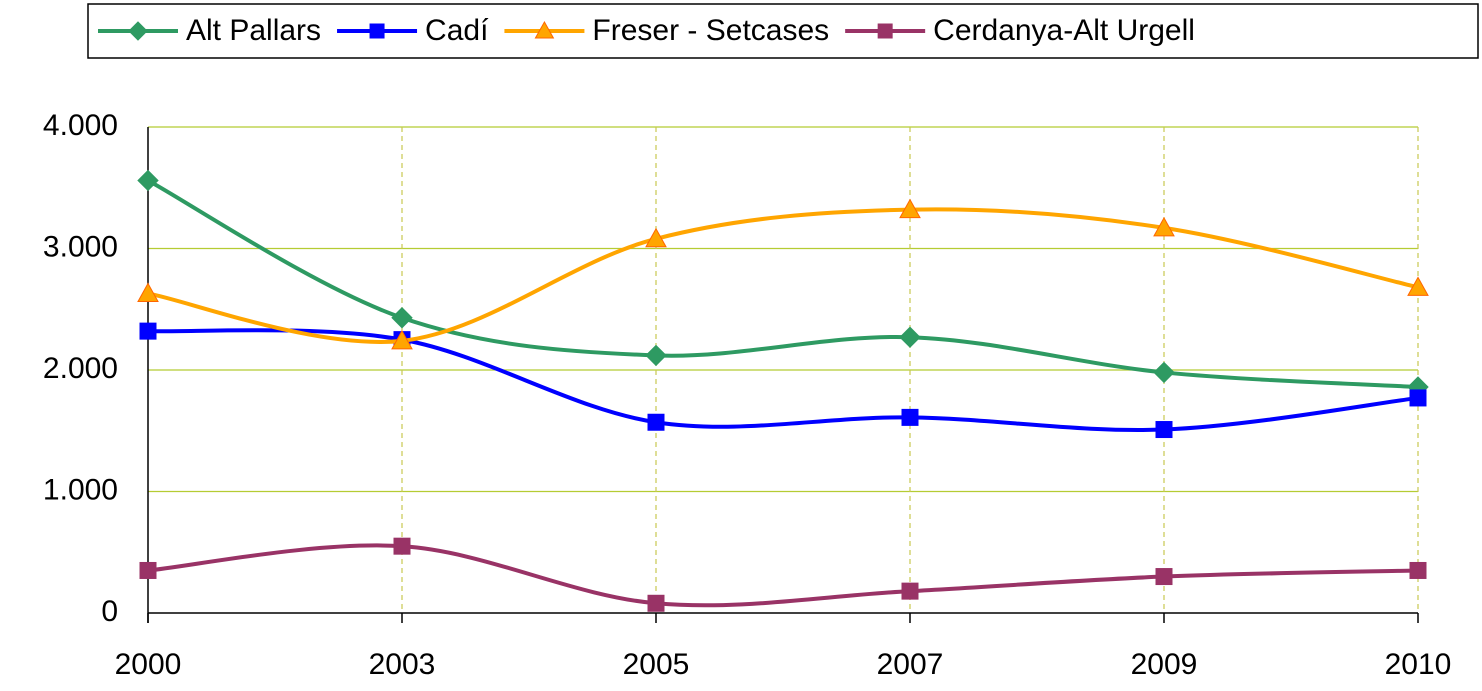 Image resolution: width=1482 pixels, height=691 pixels. Describe the element at coordinates (1164, 664) in the screenshot. I see `x-tick-label: 2009` at that location.